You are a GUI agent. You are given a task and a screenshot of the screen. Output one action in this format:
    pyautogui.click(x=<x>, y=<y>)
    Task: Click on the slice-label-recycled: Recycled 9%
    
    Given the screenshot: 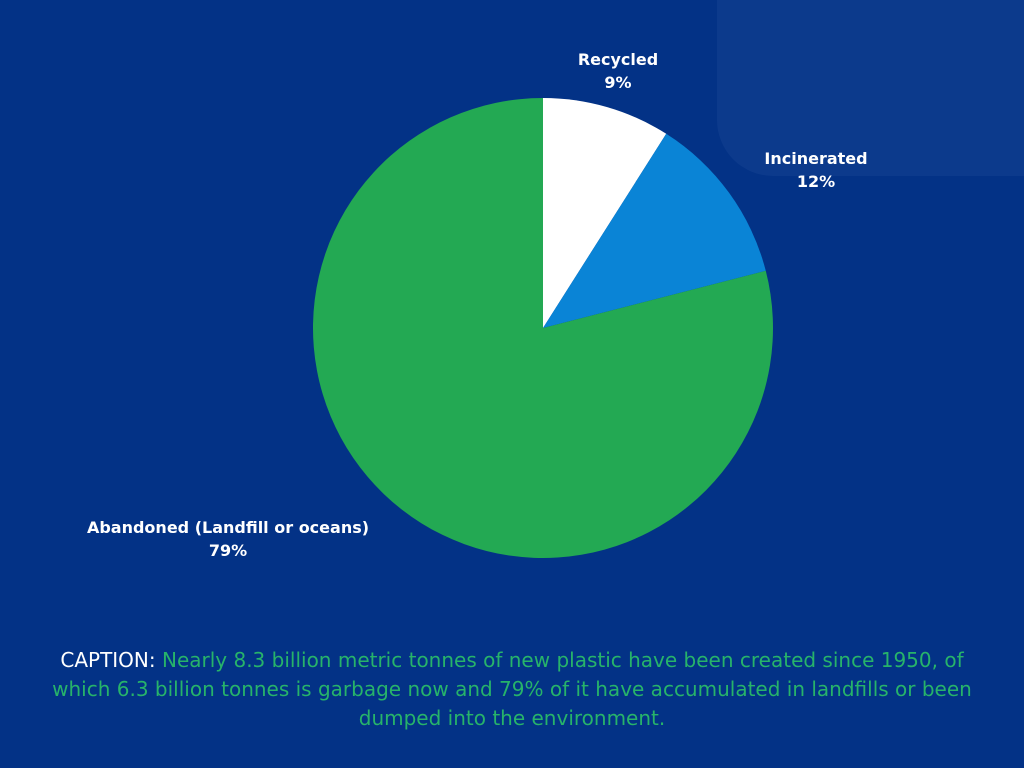 What is the action you would take?
    pyautogui.click(x=618, y=71)
    